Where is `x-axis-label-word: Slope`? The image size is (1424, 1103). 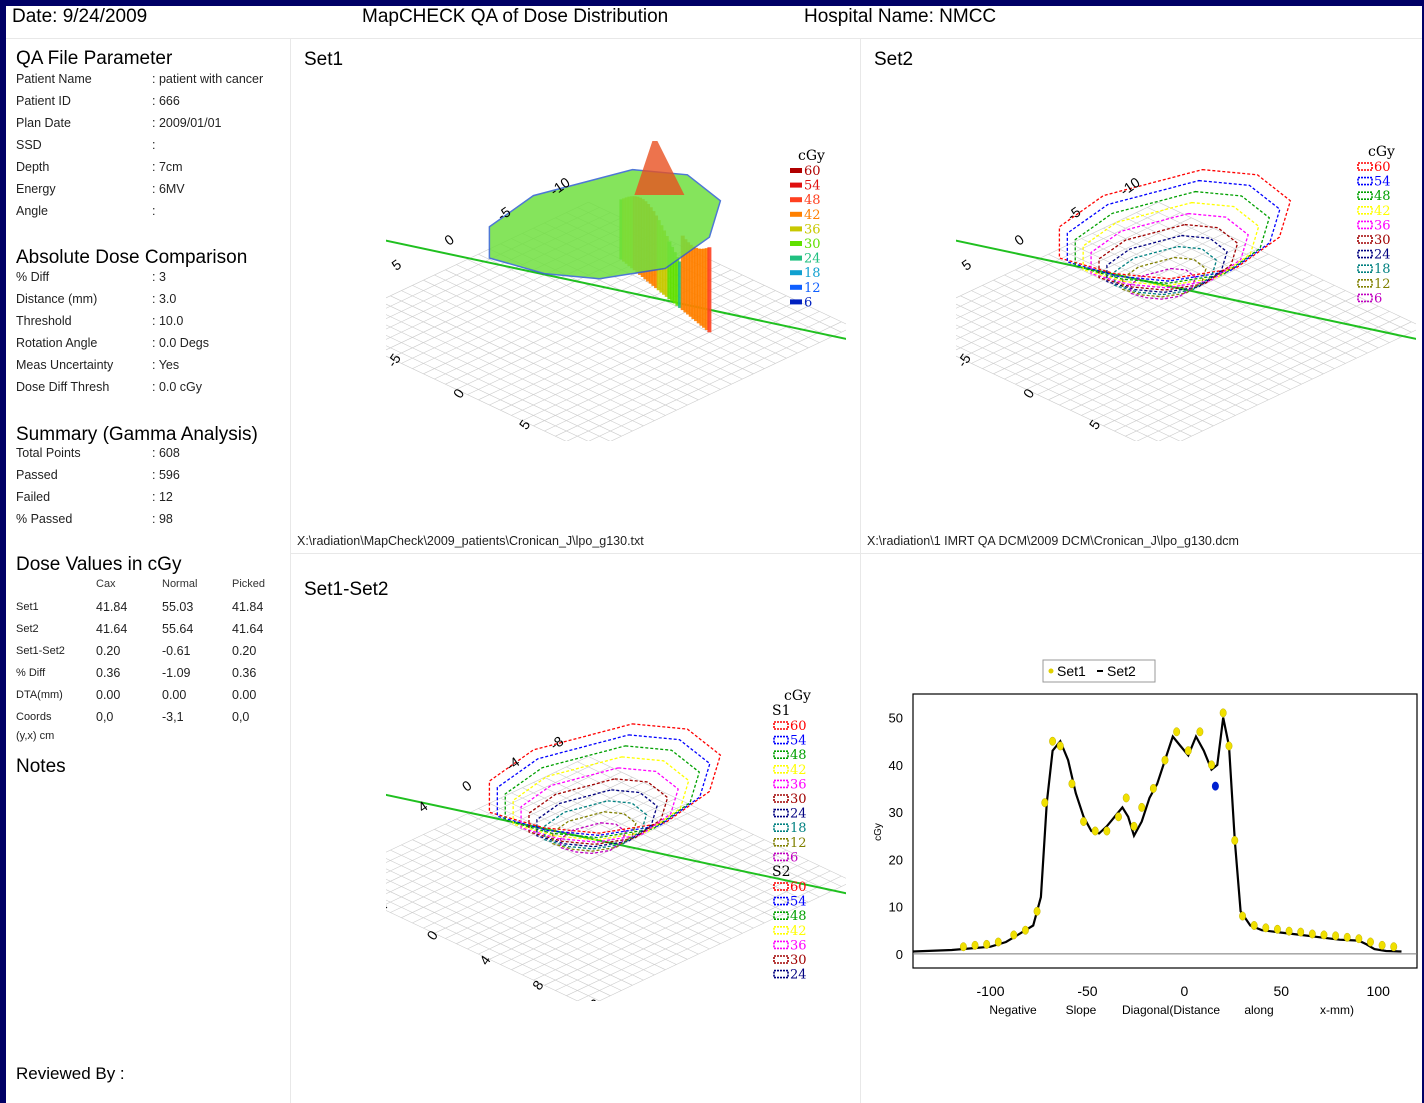 x-axis-label-word: Slope is located at coordinates (1081, 1010).